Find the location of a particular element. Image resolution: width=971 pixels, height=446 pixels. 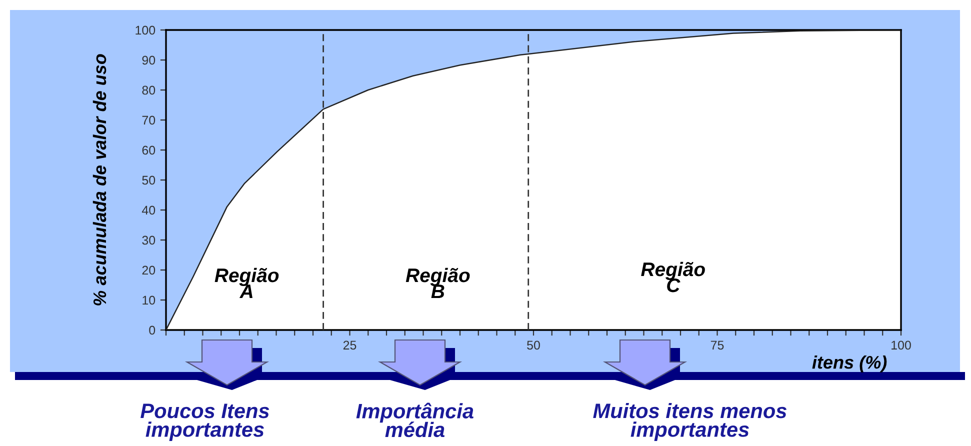

y-tick-label: 80 is located at coordinates (149, 90).